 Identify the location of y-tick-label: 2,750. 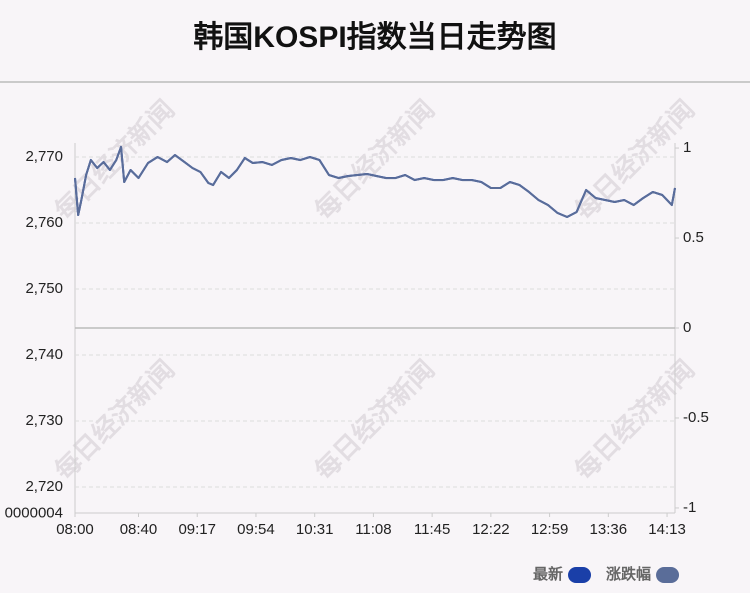
(44, 288).